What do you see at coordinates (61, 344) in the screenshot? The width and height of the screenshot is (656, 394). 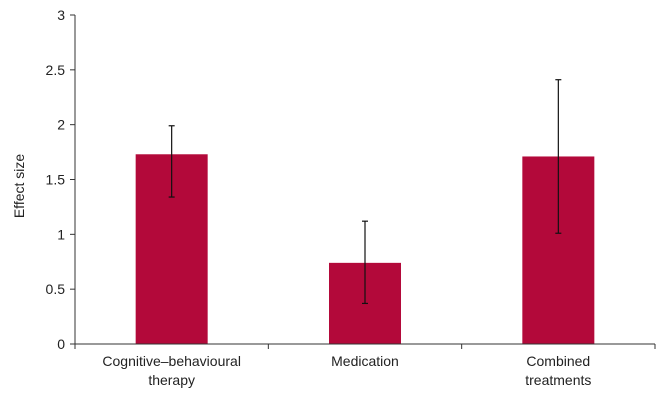 I see `y-tick-label: 0` at bounding box center [61, 344].